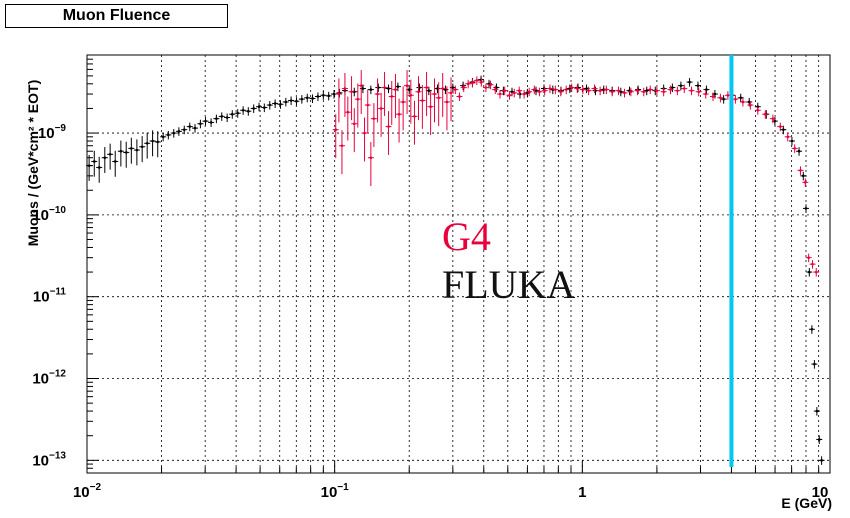 This screenshot has height=518, width=850. What do you see at coordinates (335, 491) in the screenshot?
I see `x-tick-label: 10−1` at bounding box center [335, 491].